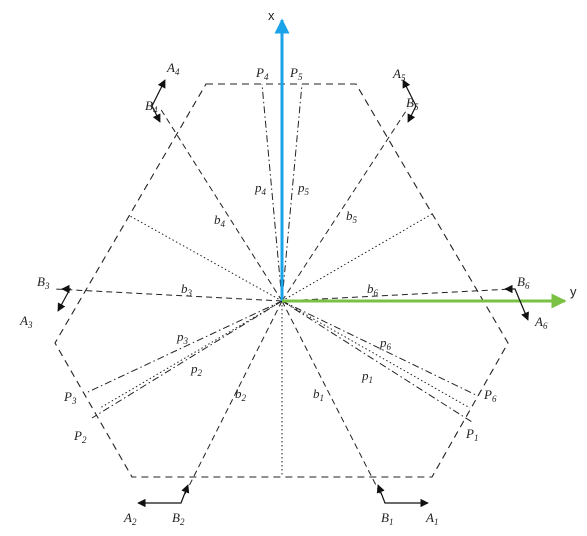 This screenshot has height=536, width=587. What do you see at coordinates (271, 15) in the screenshot?
I see `x-axis-label: x` at bounding box center [271, 15].